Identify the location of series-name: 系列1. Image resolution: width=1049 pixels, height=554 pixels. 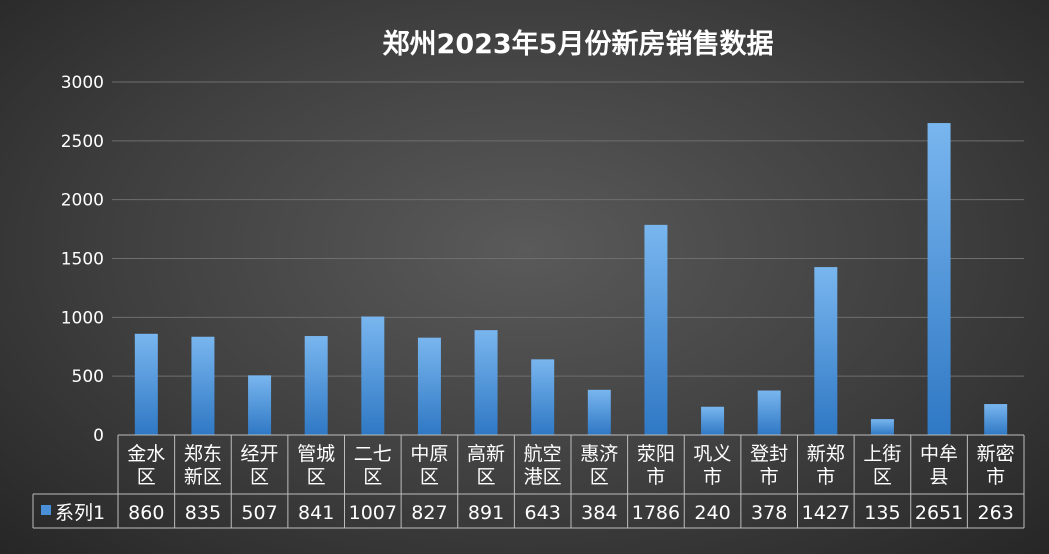
(80, 513).